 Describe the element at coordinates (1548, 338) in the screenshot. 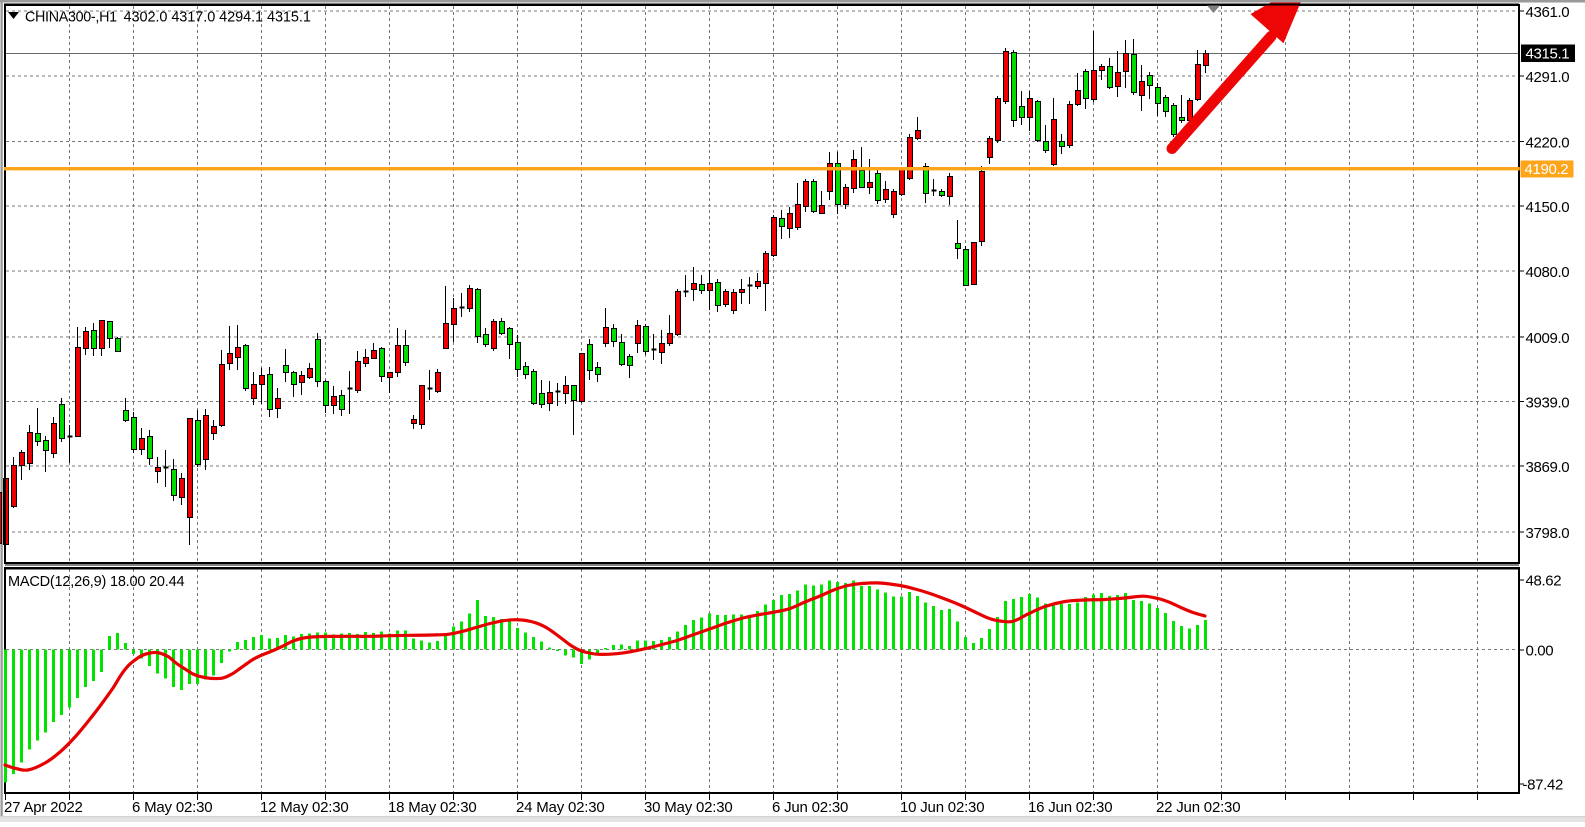

I see `svg-text: 4009.0` at that location.